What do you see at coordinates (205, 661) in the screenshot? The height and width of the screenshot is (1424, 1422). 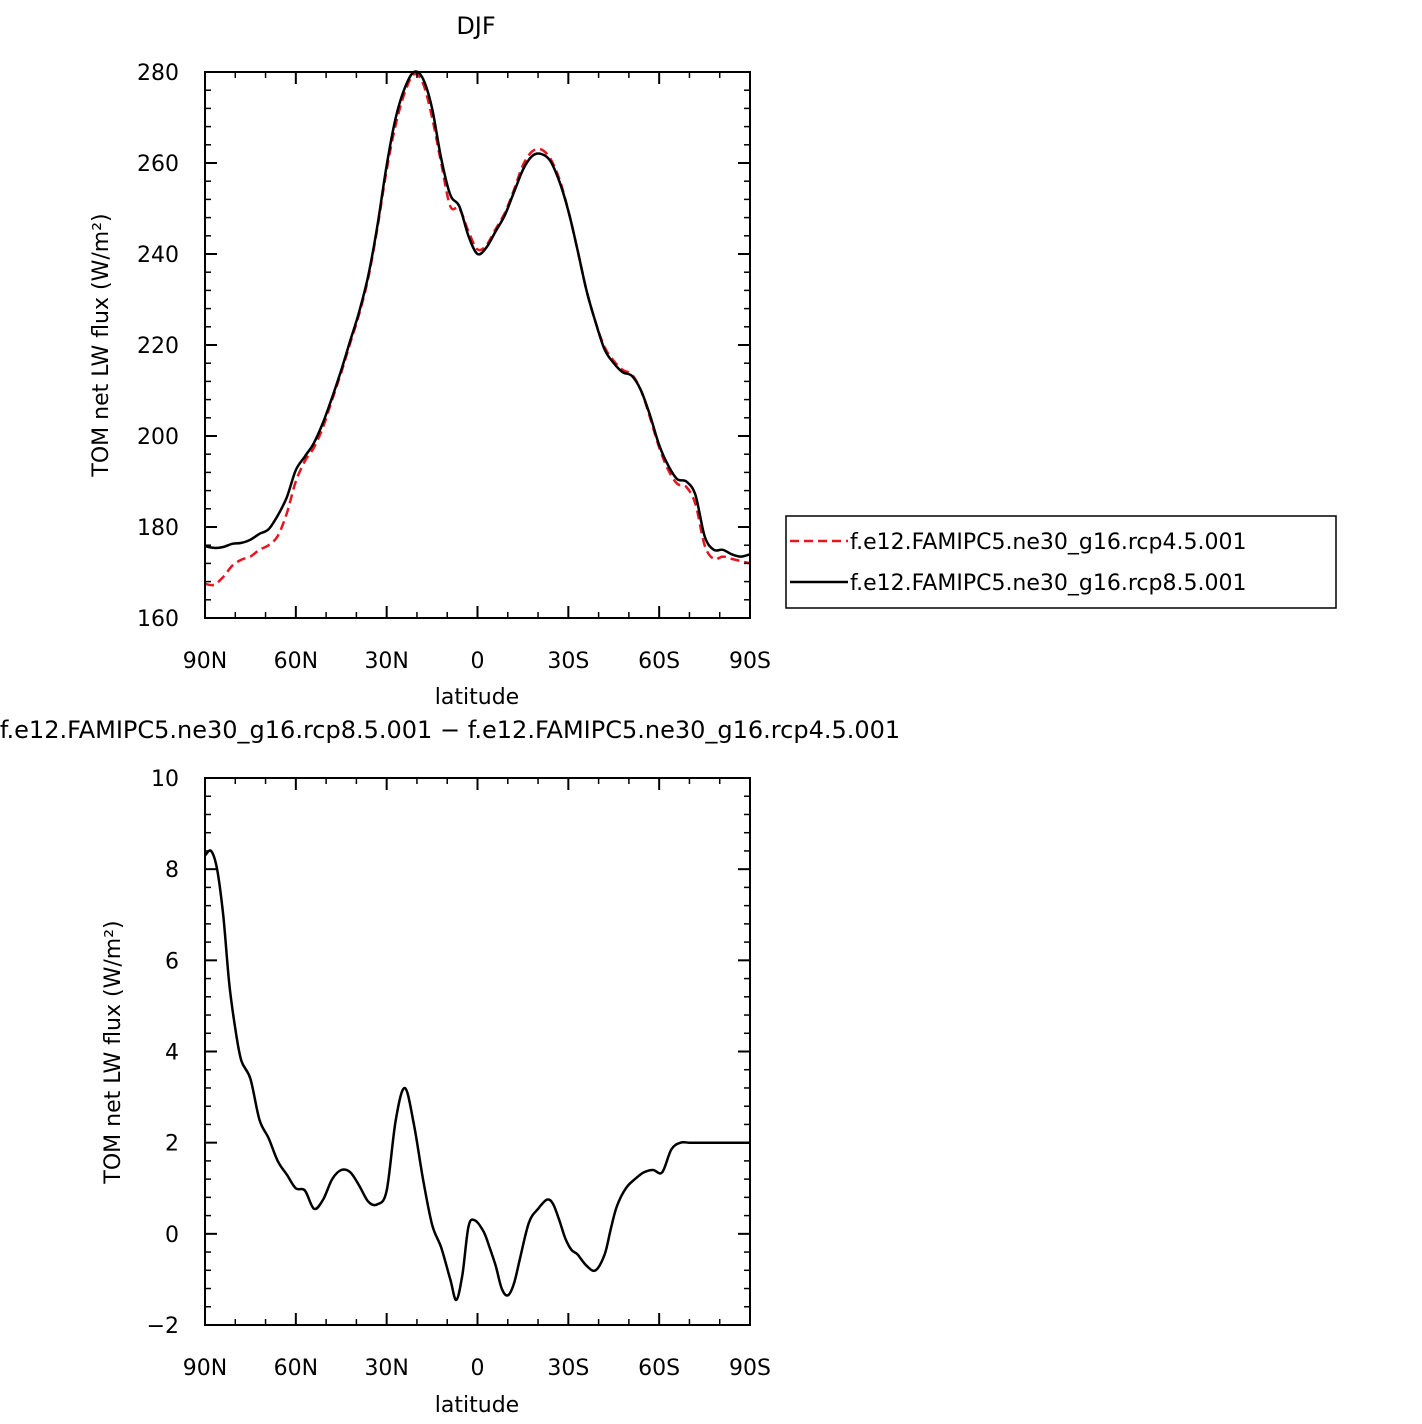 I see `top-x-tick-label: 90N` at bounding box center [205, 661].